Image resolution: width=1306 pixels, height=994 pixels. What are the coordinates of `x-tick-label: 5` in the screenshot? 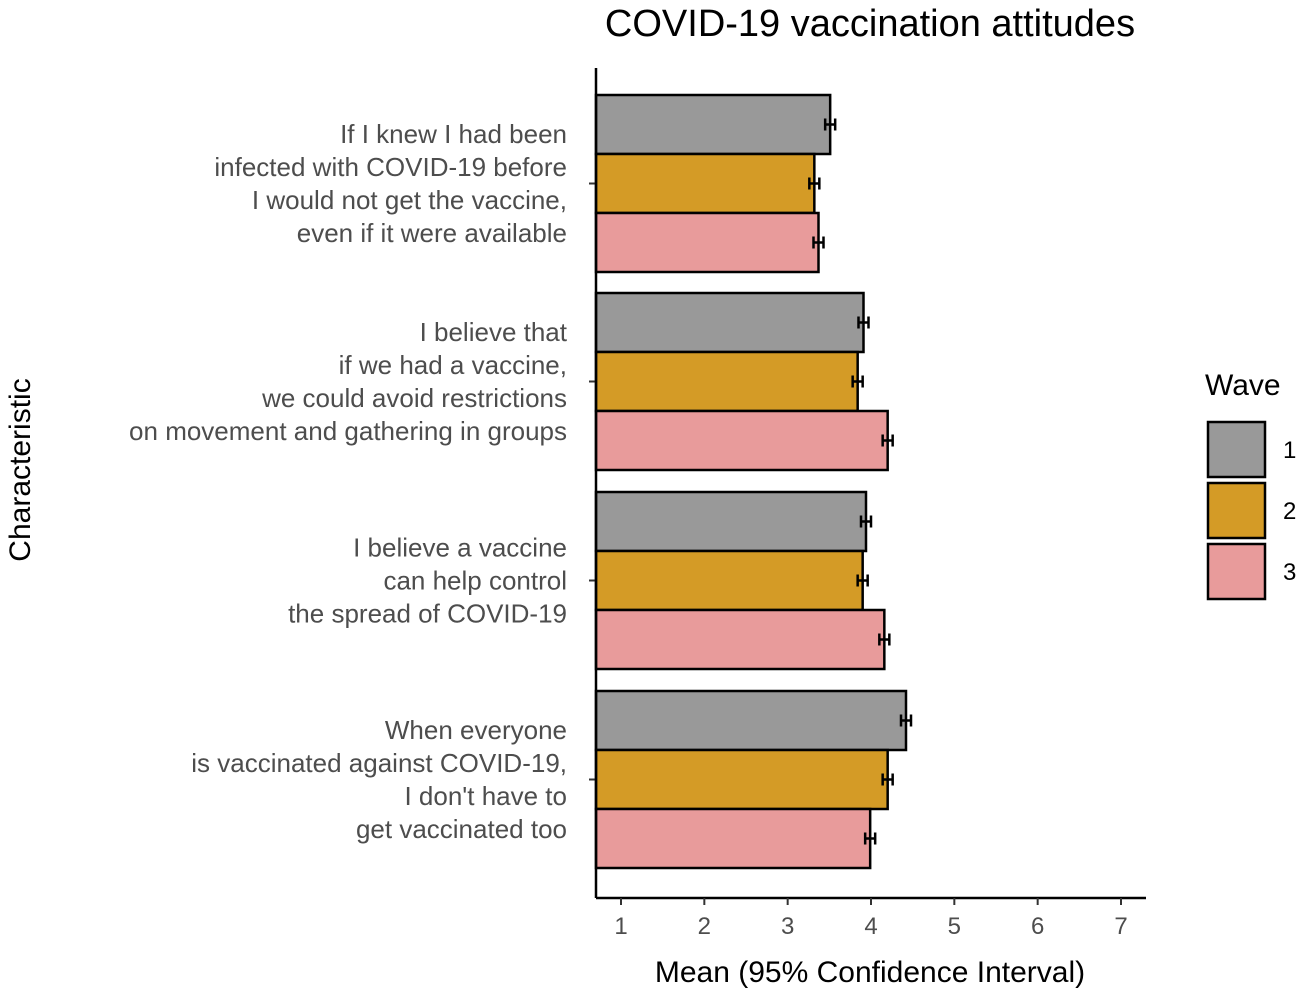 It's located at (954, 926).